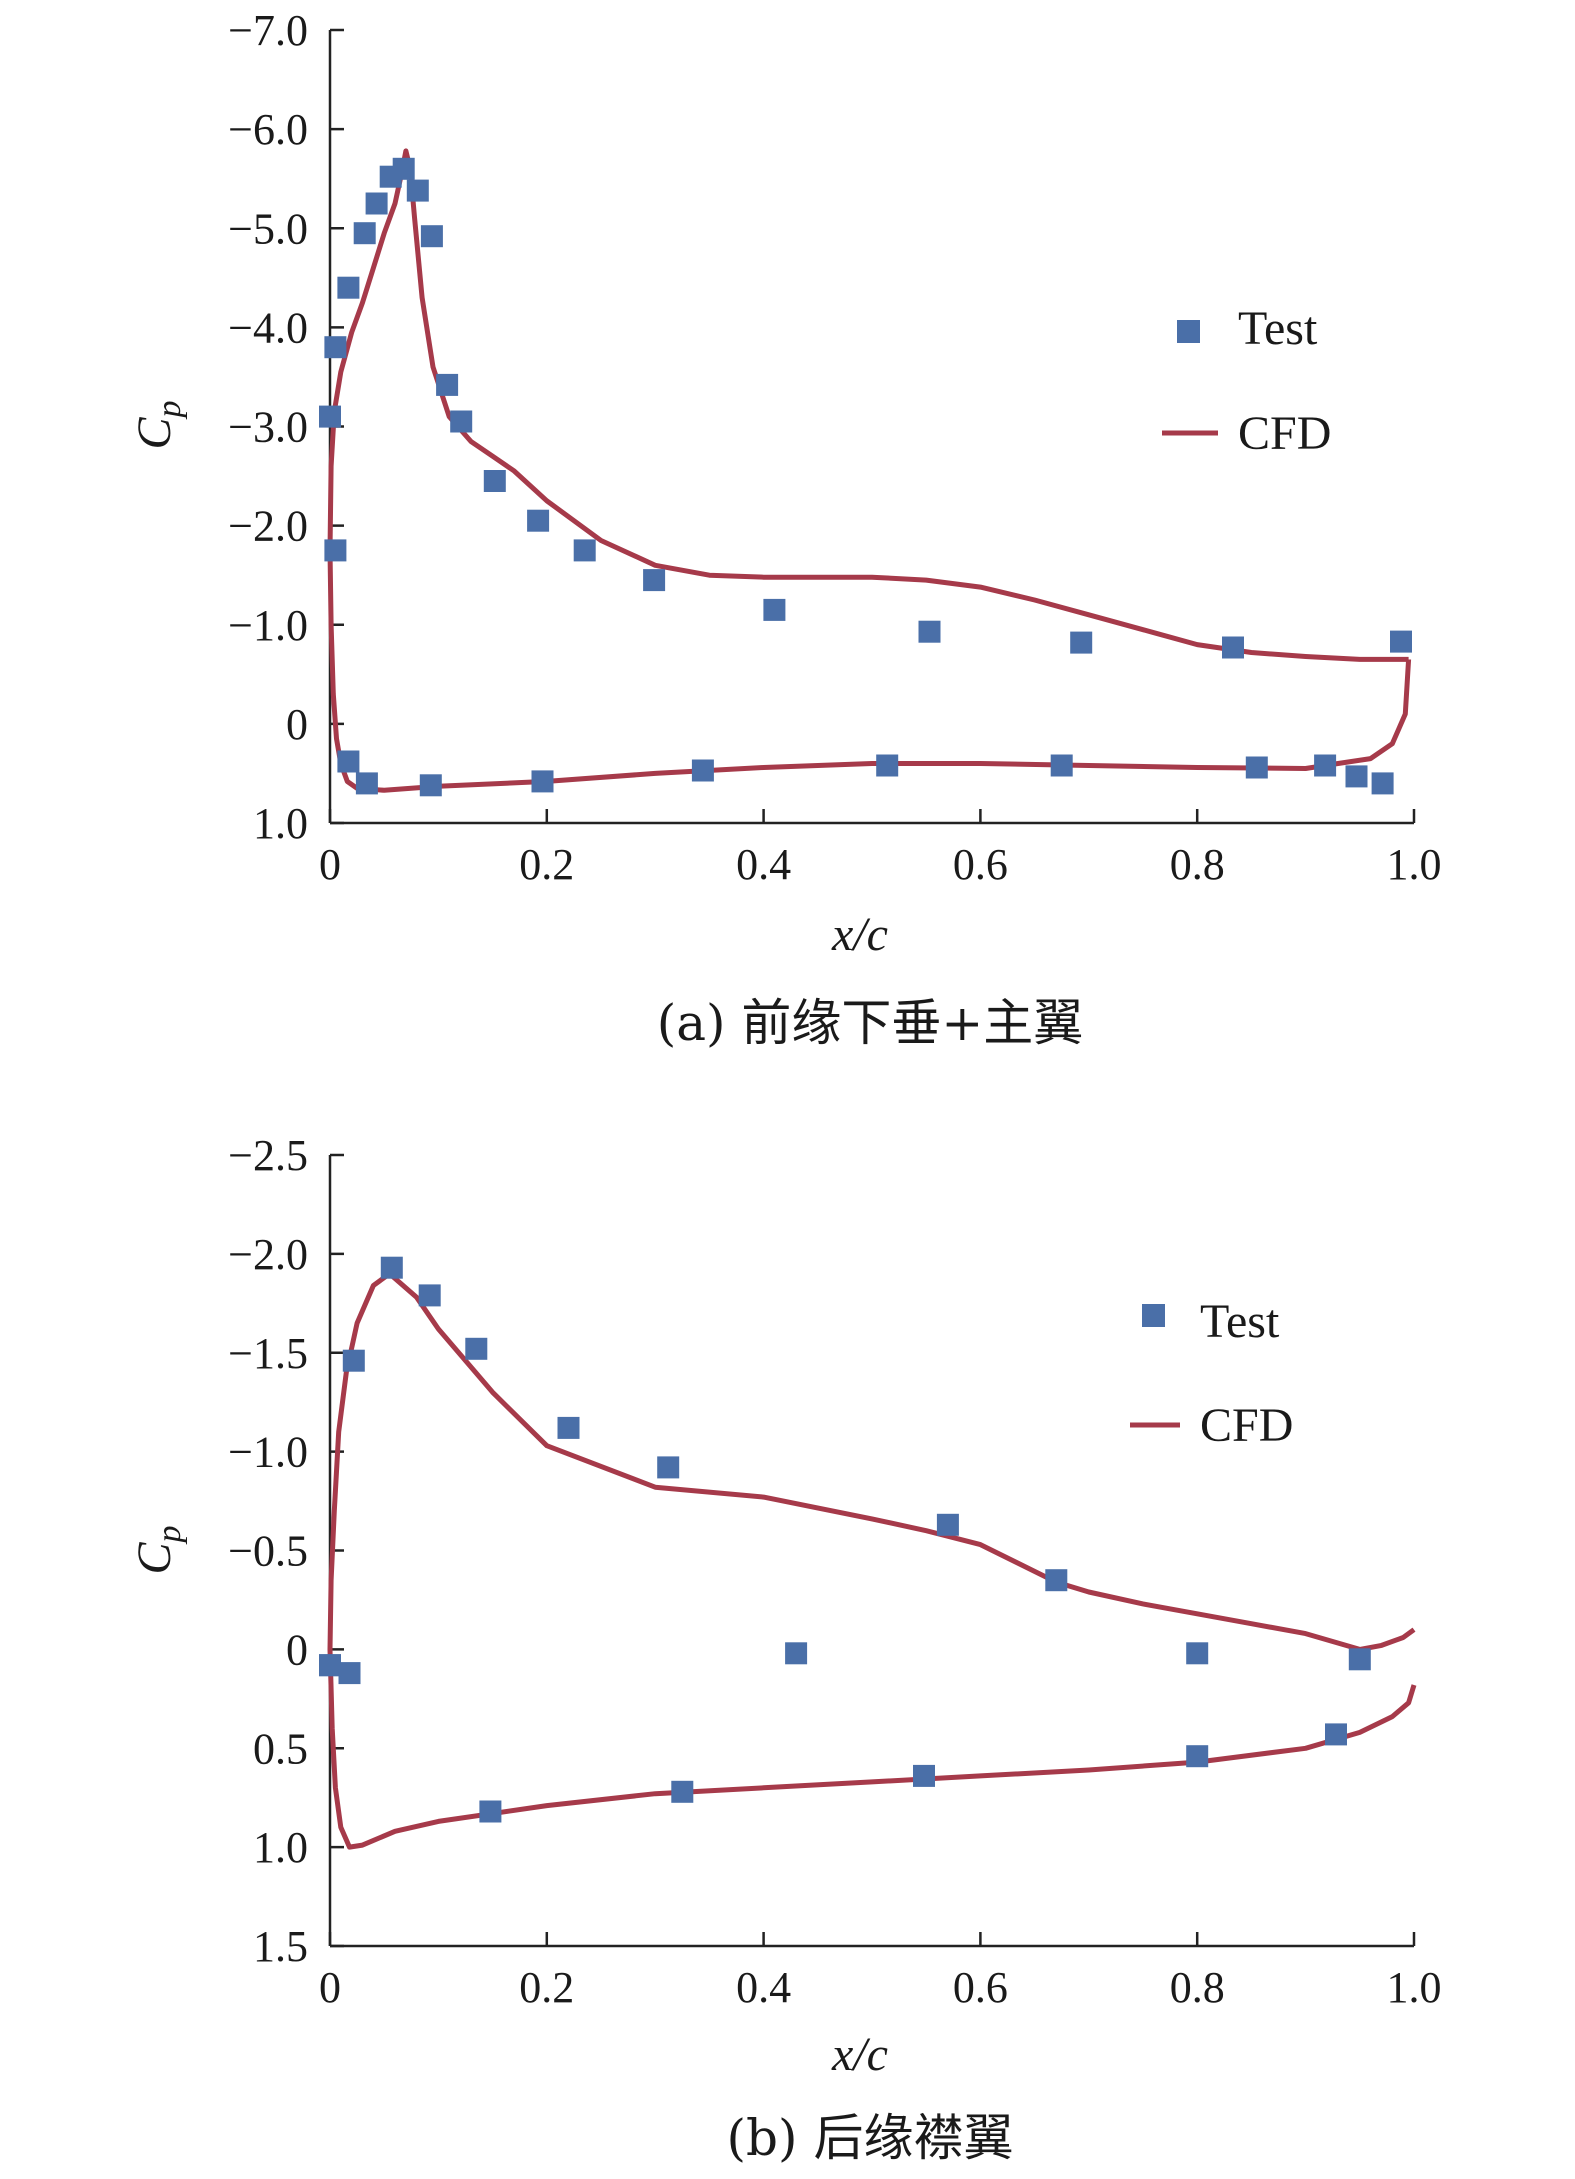  What do you see at coordinates (154, 1558) in the screenshot?
I see `y-axis-title-main-b: C` at bounding box center [154, 1558].